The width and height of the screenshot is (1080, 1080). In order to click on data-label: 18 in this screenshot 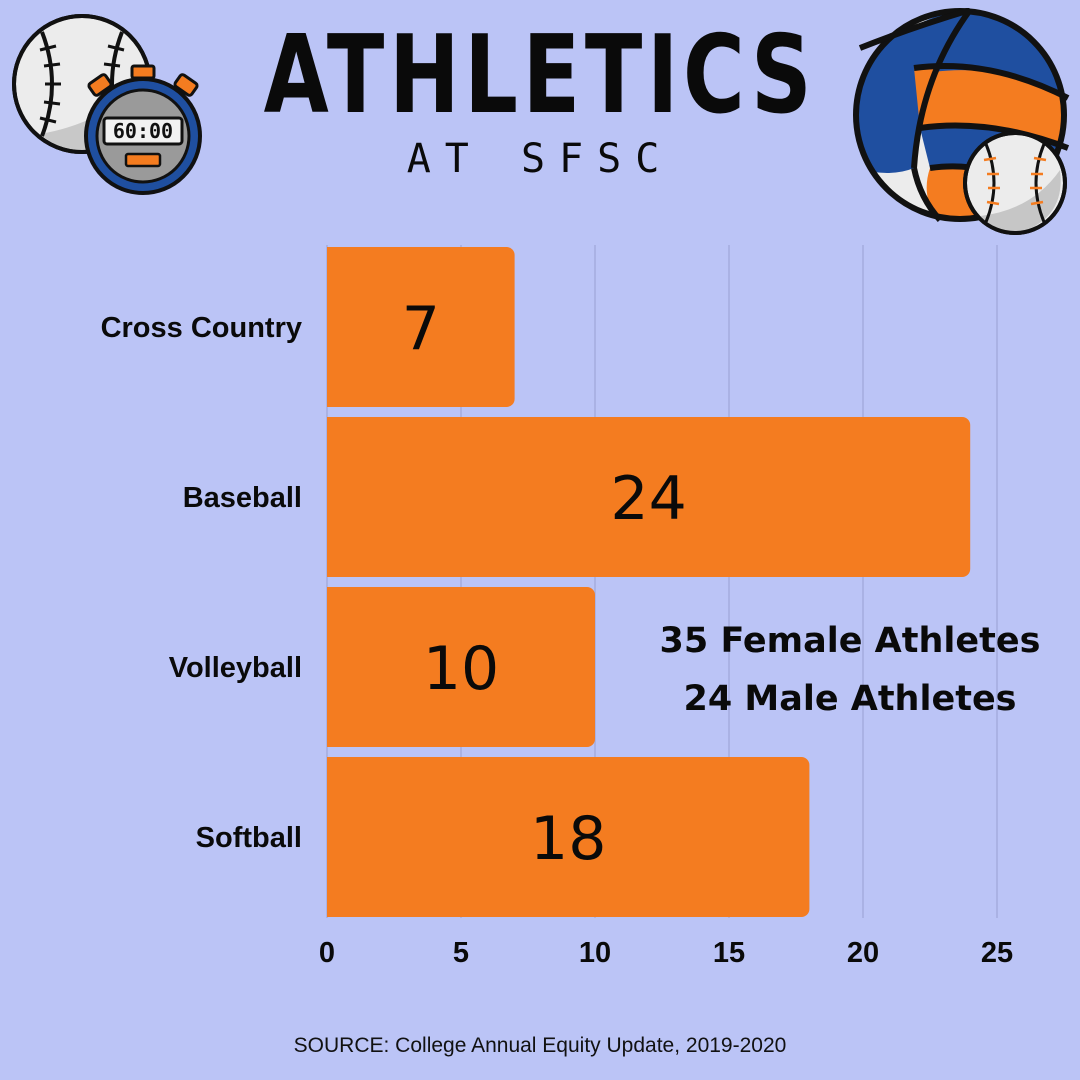, I will do `click(568, 839)`.